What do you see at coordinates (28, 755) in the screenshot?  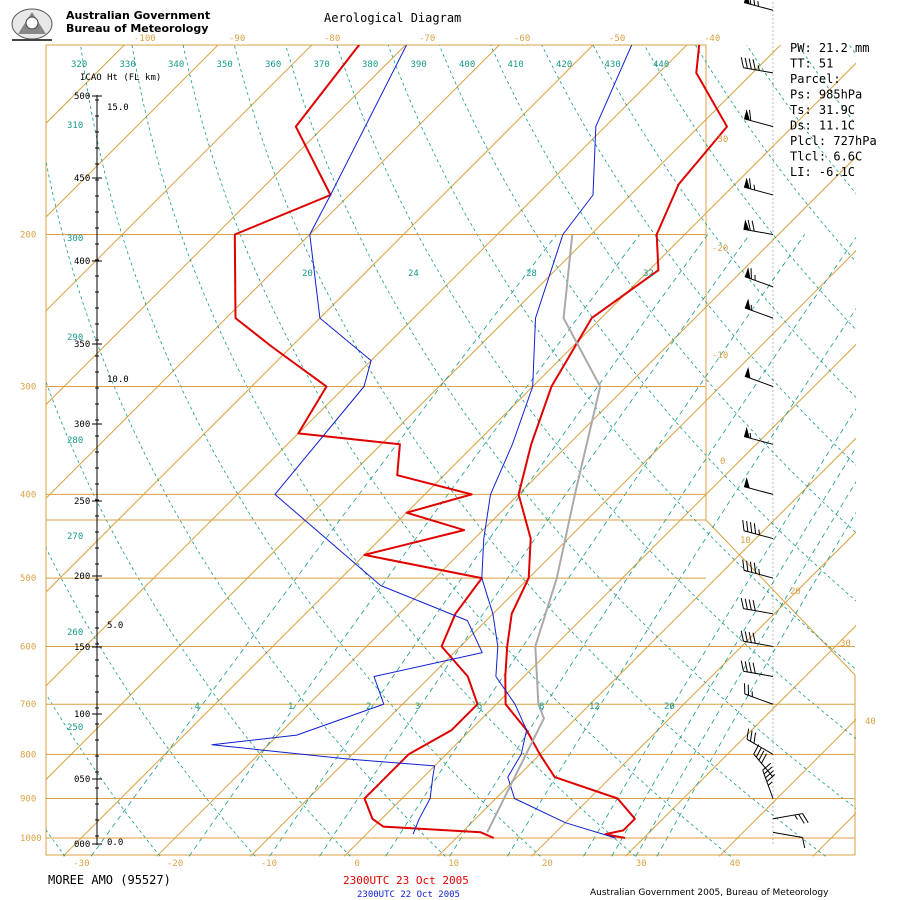 I see `pressure-tick-label: 800` at bounding box center [28, 755].